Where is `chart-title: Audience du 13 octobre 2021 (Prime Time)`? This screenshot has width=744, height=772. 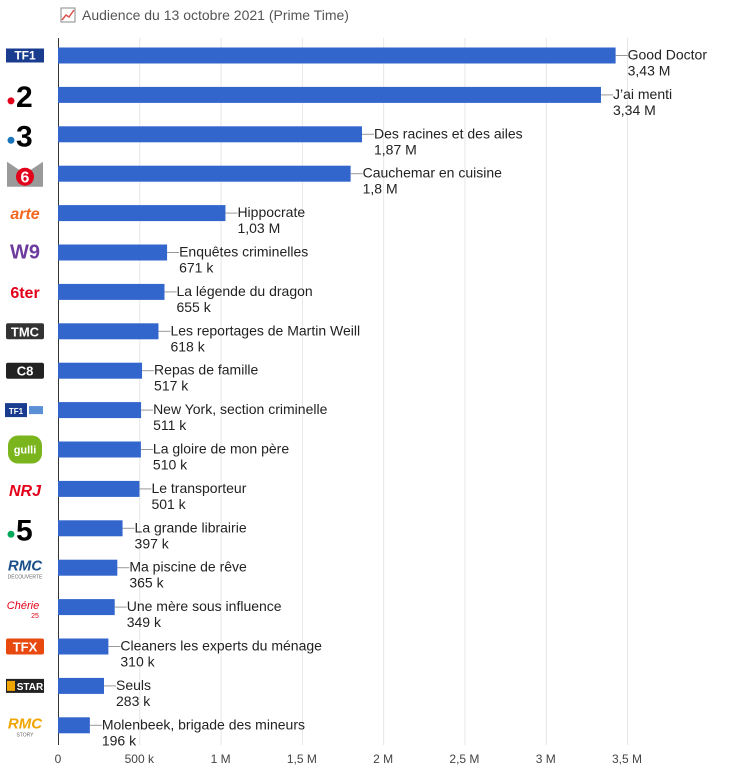
chart-title: Audience du 13 octobre 2021 (Prime Time) is located at coordinates (215, 15).